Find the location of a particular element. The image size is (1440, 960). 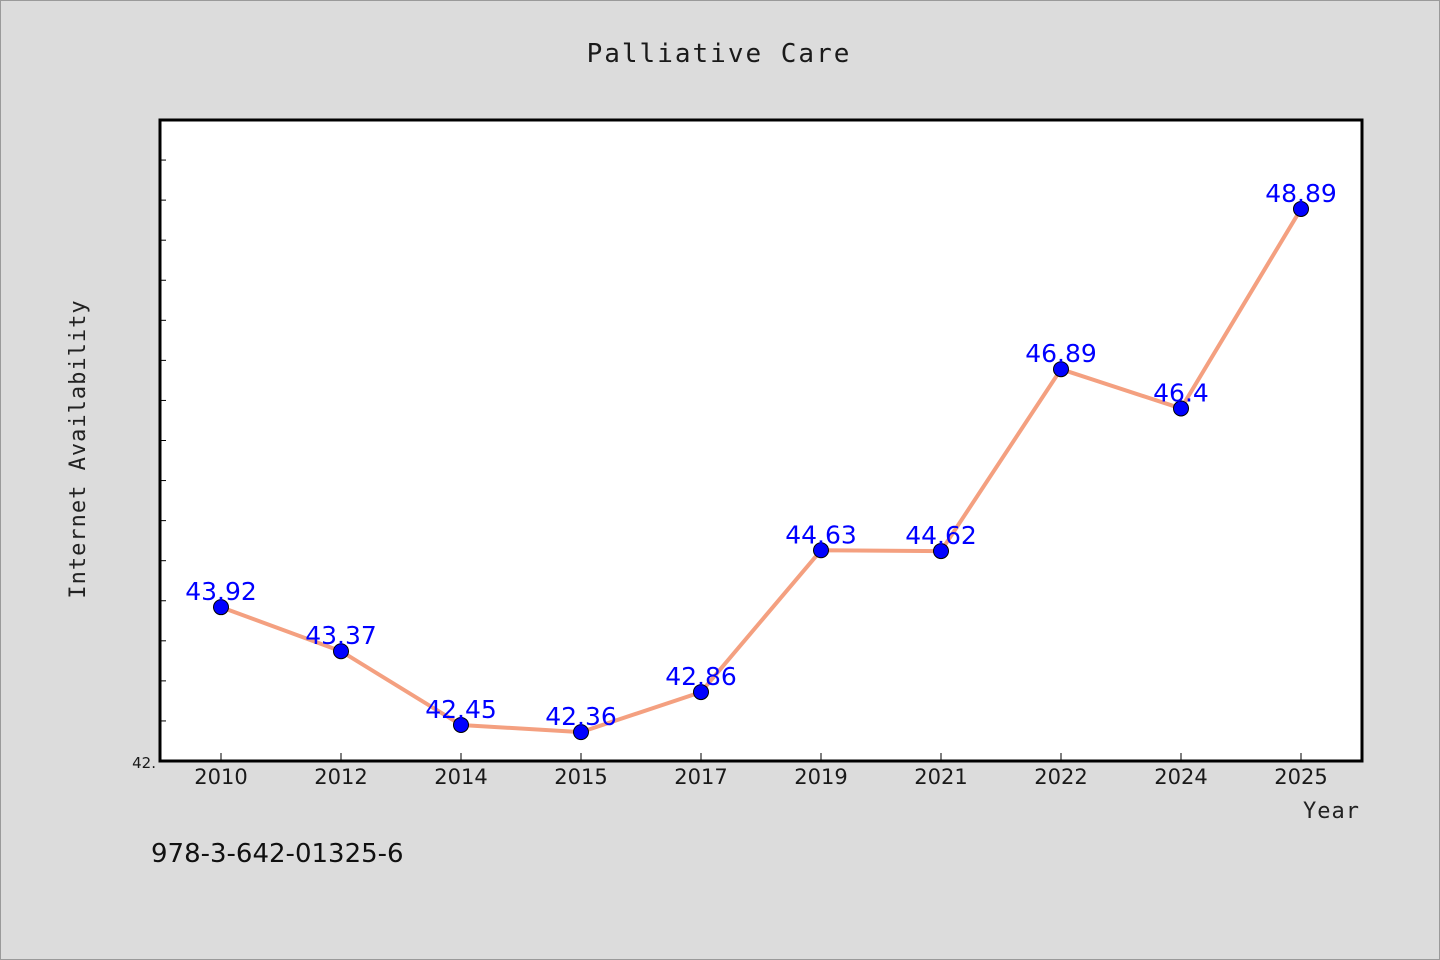

x-tick-label: 2021 is located at coordinates (940, 777).